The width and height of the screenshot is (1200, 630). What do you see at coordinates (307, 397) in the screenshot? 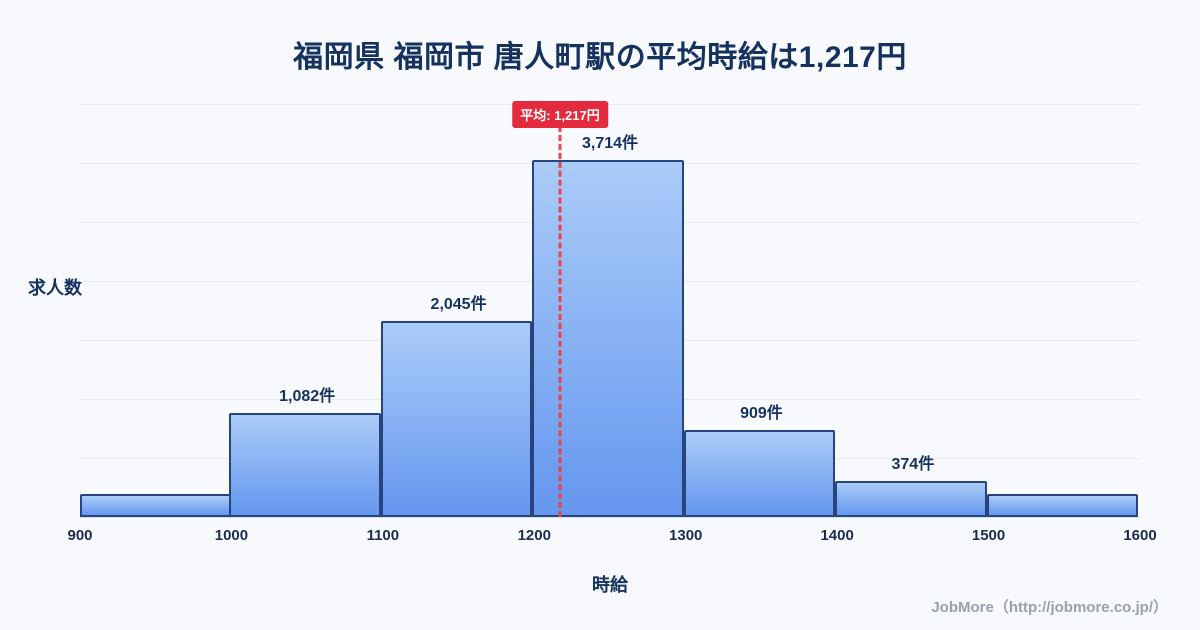
I see `bar-value-label: 1,082件` at bounding box center [307, 397].